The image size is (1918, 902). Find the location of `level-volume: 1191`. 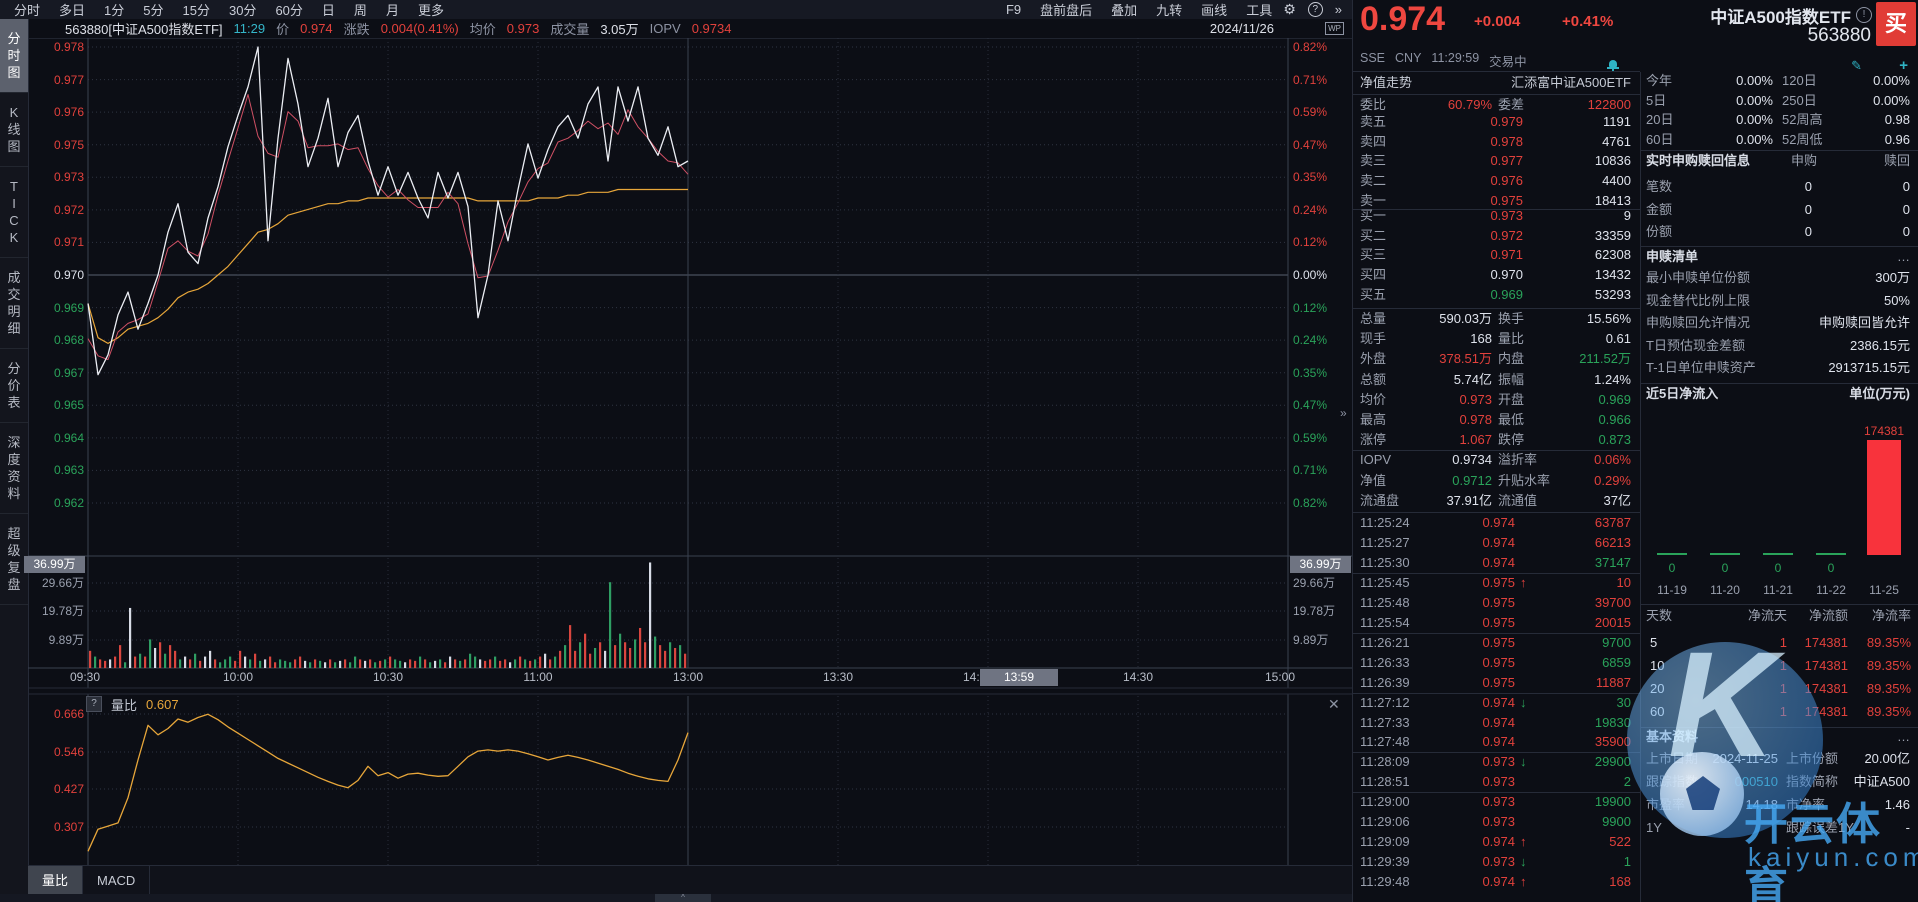

level-volume: 1191 is located at coordinates (1617, 121).